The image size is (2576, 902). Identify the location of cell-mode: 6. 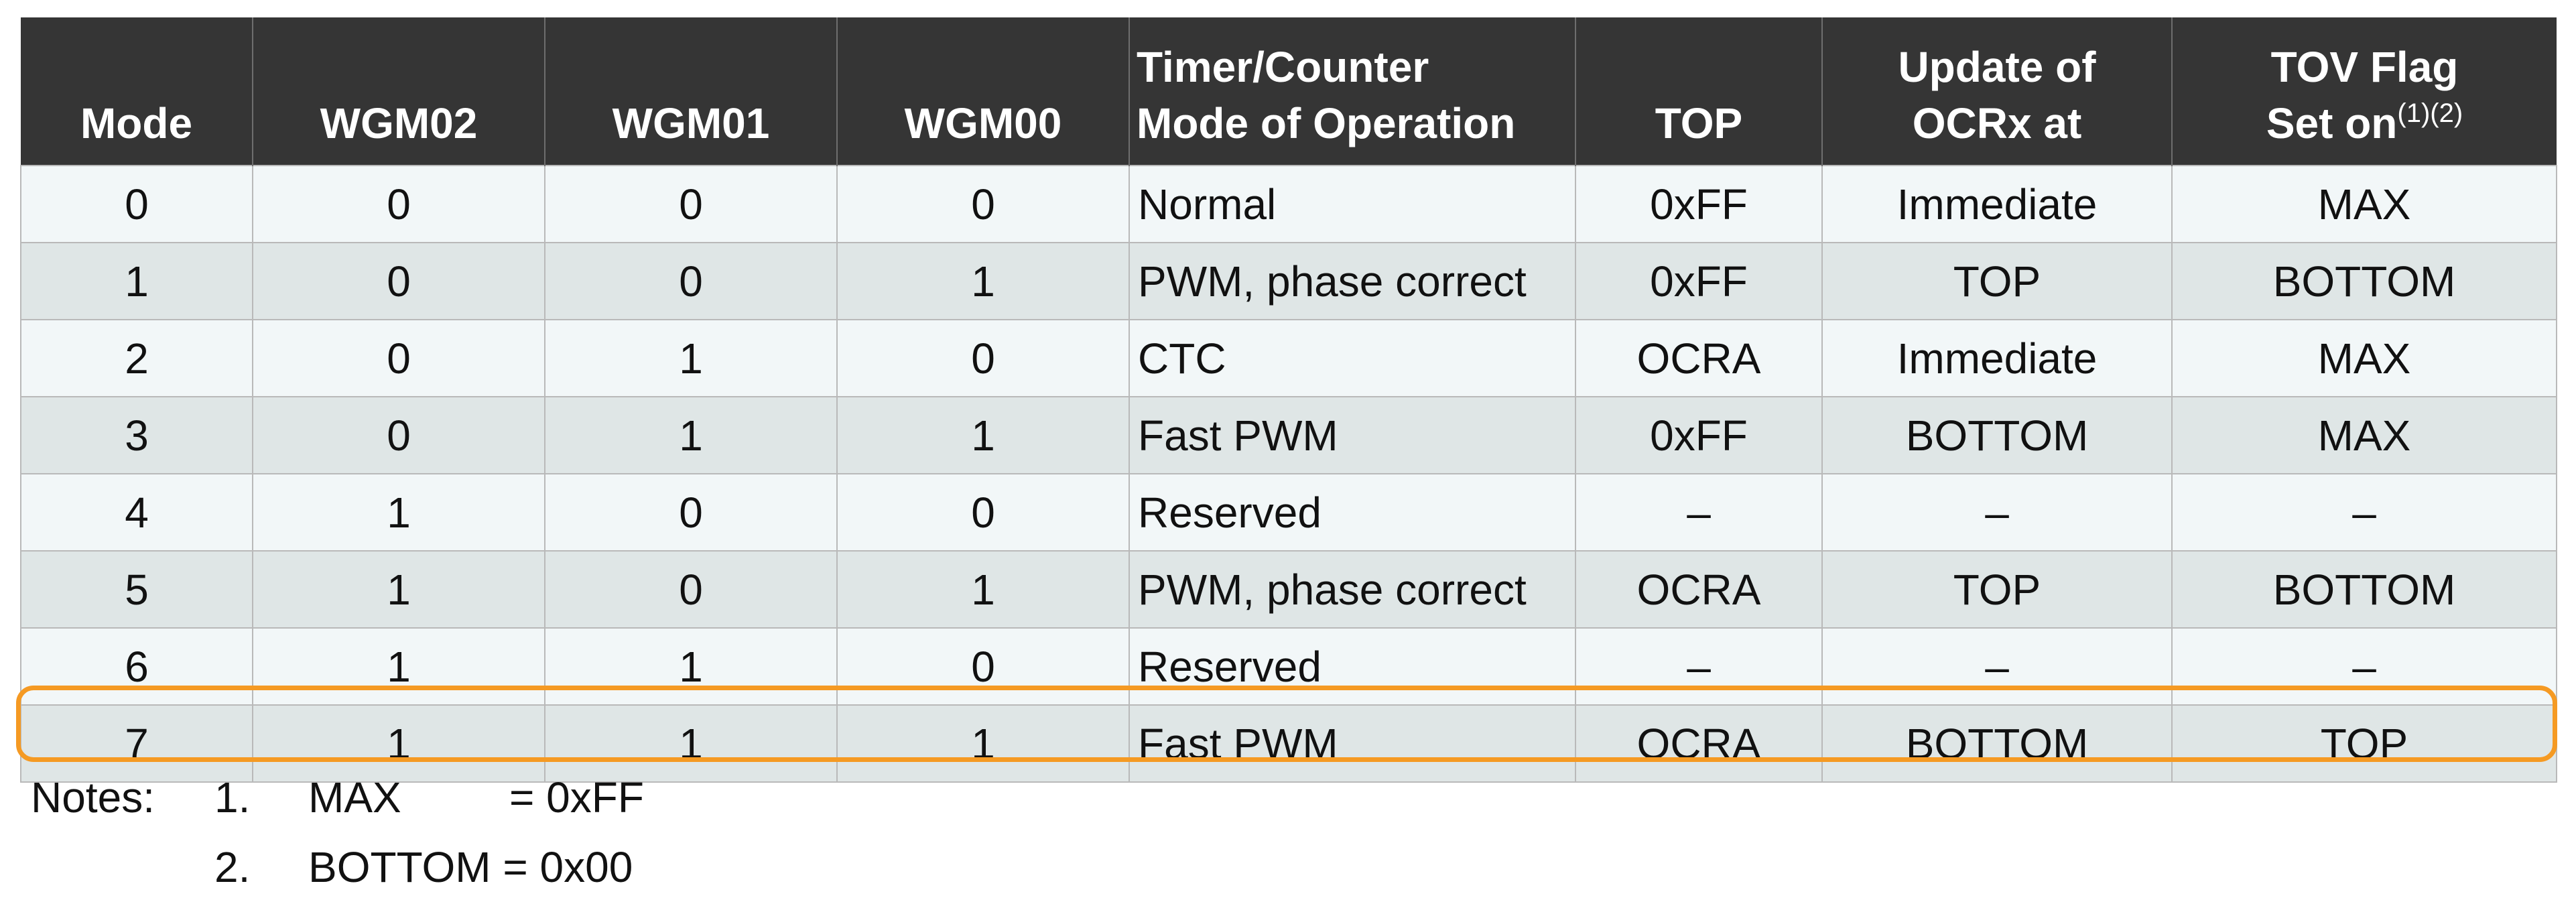
(136, 666).